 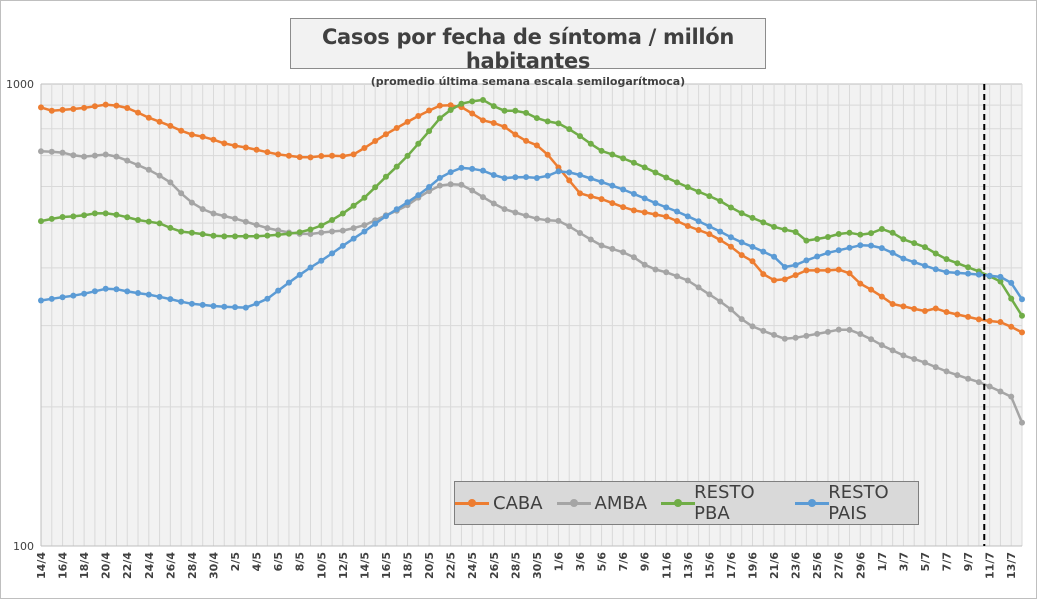 What do you see at coordinates (537, 565) in the screenshot?
I see `x-tick-label: 30/5` at bounding box center [537, 565].